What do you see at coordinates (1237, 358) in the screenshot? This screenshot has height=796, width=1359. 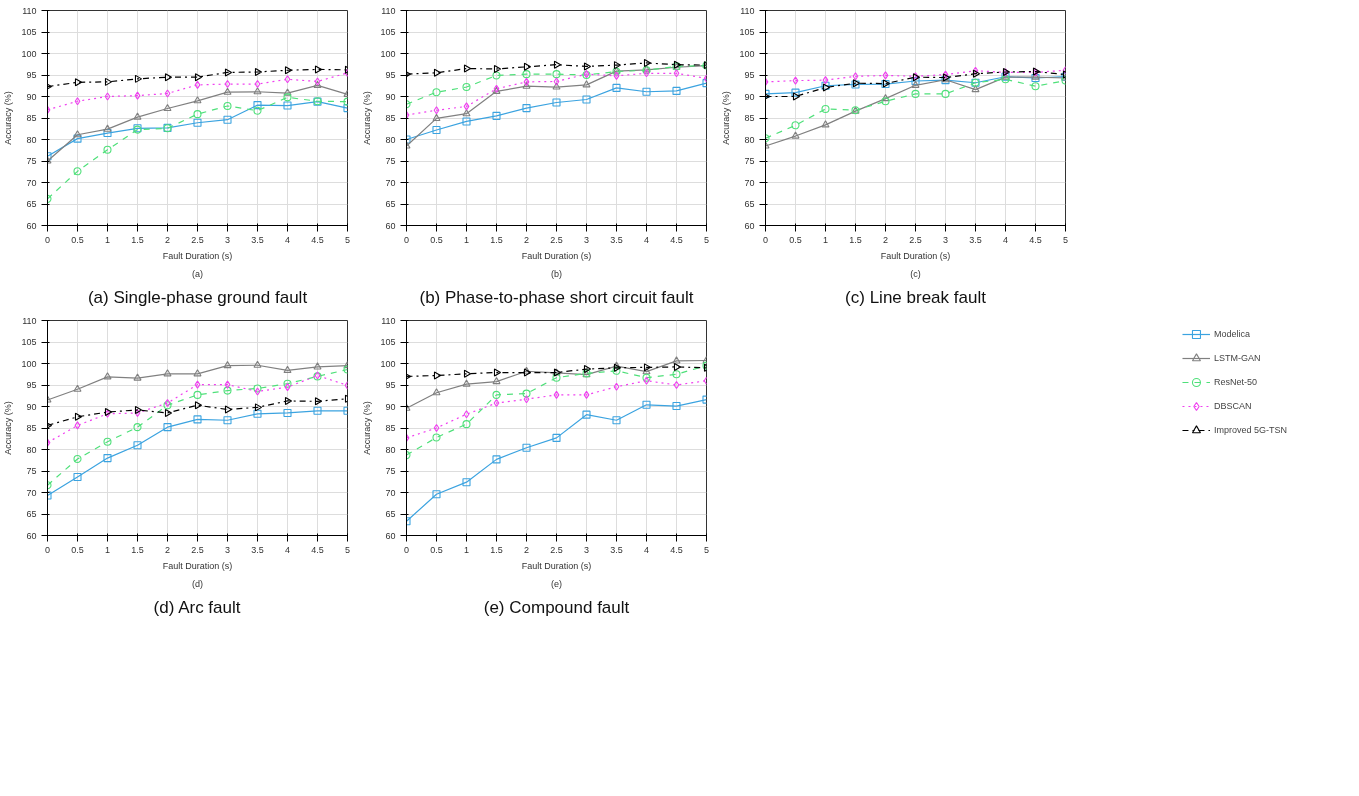 I see `legend-label: LSTM-GAN` at bounding box center [1237, 358].